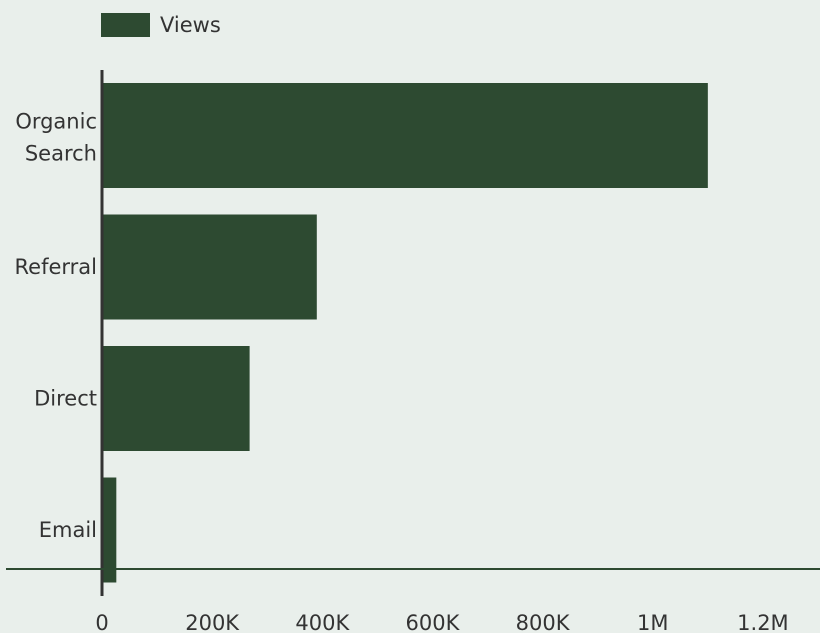  I want to click on category-label-organic-search: Organic Search, so click(56, 138).